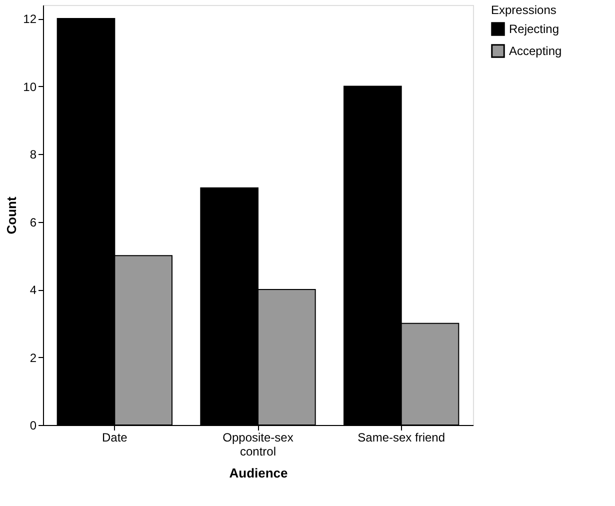  Describe the element at coordinates (258, 444) in the screenshot. I see `x-tick-label: Opposite-sex control` at that location.